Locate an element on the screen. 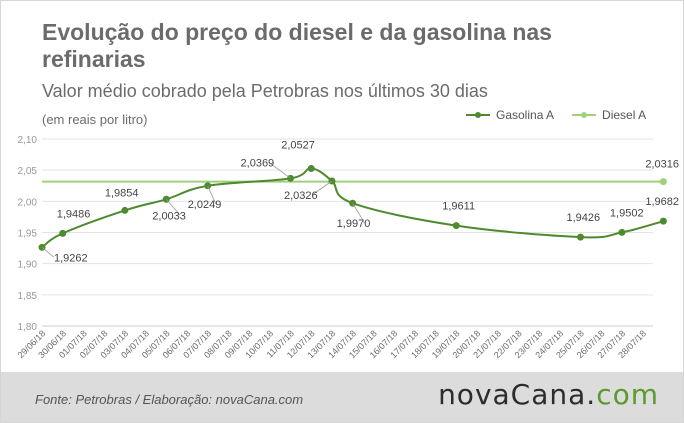 The height and width of the screenshot is (423, 684). unit-note: (em reais por litro) is located at coordinates (95, 119).